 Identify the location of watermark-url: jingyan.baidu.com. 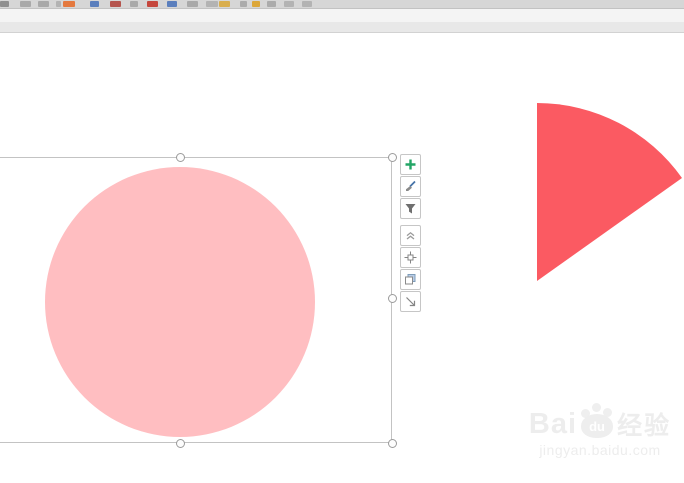
(600, 450).